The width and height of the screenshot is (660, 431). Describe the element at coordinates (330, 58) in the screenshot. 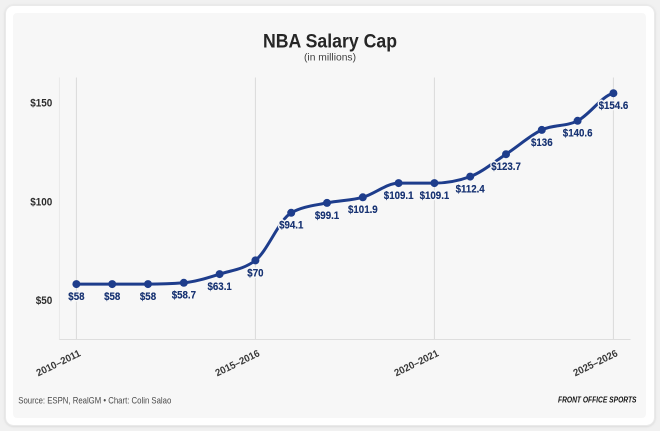

I see `svg-text: (in millions)` at that location.